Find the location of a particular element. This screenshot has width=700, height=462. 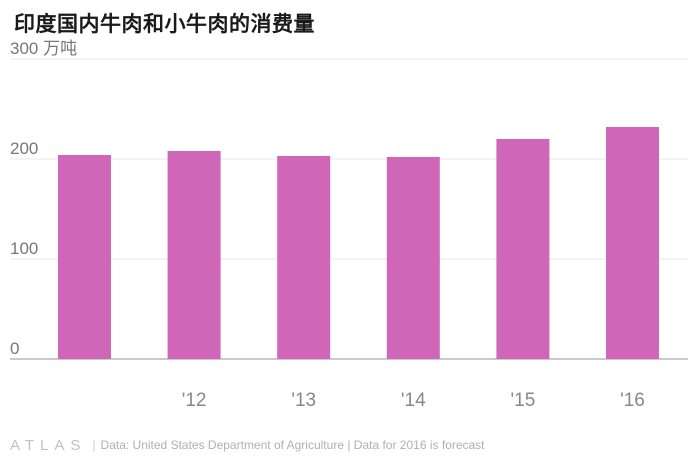

chart-title: 印度国内牛肉和小牛肉的消费量 is located at coordinates (164, 24).